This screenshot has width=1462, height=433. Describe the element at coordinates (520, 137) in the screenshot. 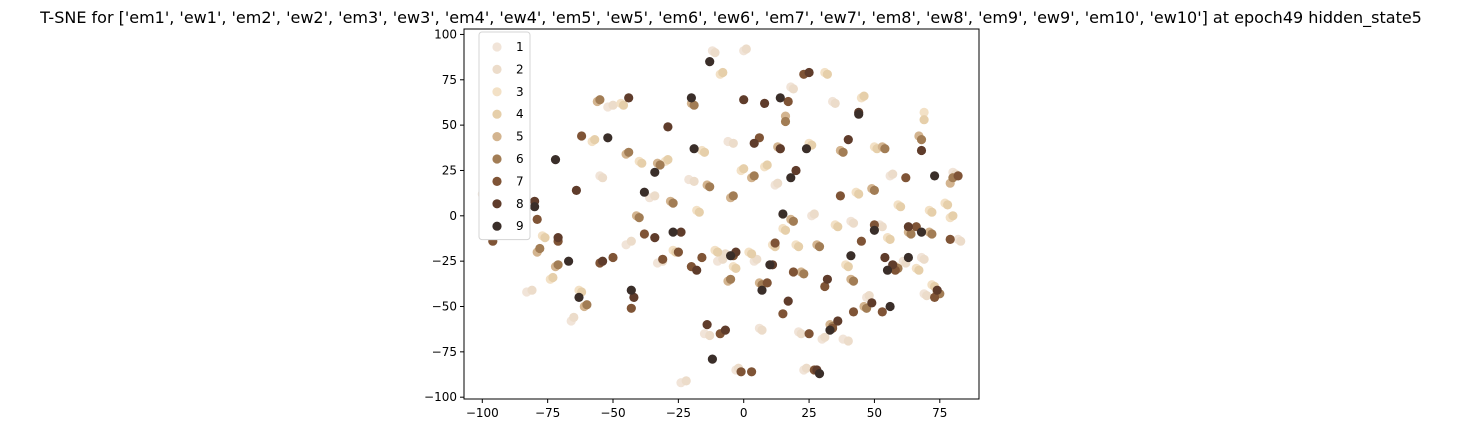

I see `legend-label-5: 5` at that location.